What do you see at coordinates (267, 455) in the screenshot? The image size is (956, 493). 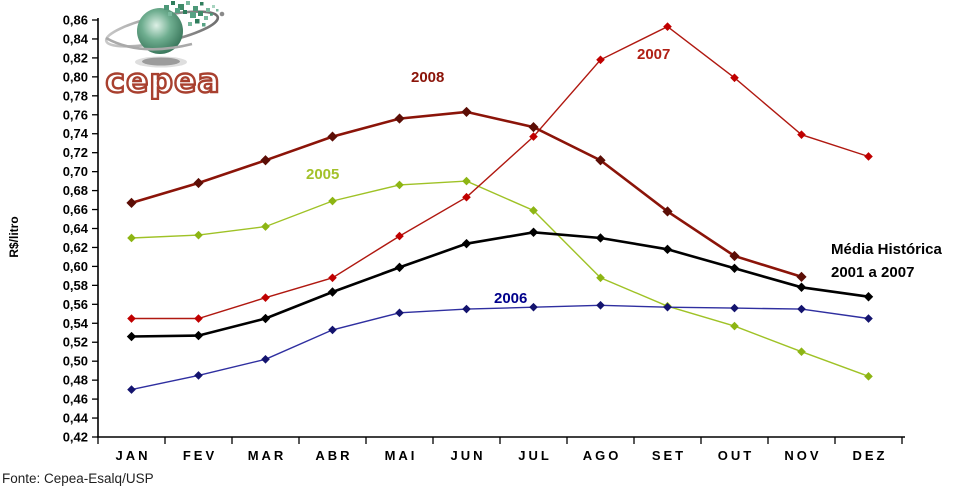 I see `x-tick-label: MAR` at bounding box center [267, 455].